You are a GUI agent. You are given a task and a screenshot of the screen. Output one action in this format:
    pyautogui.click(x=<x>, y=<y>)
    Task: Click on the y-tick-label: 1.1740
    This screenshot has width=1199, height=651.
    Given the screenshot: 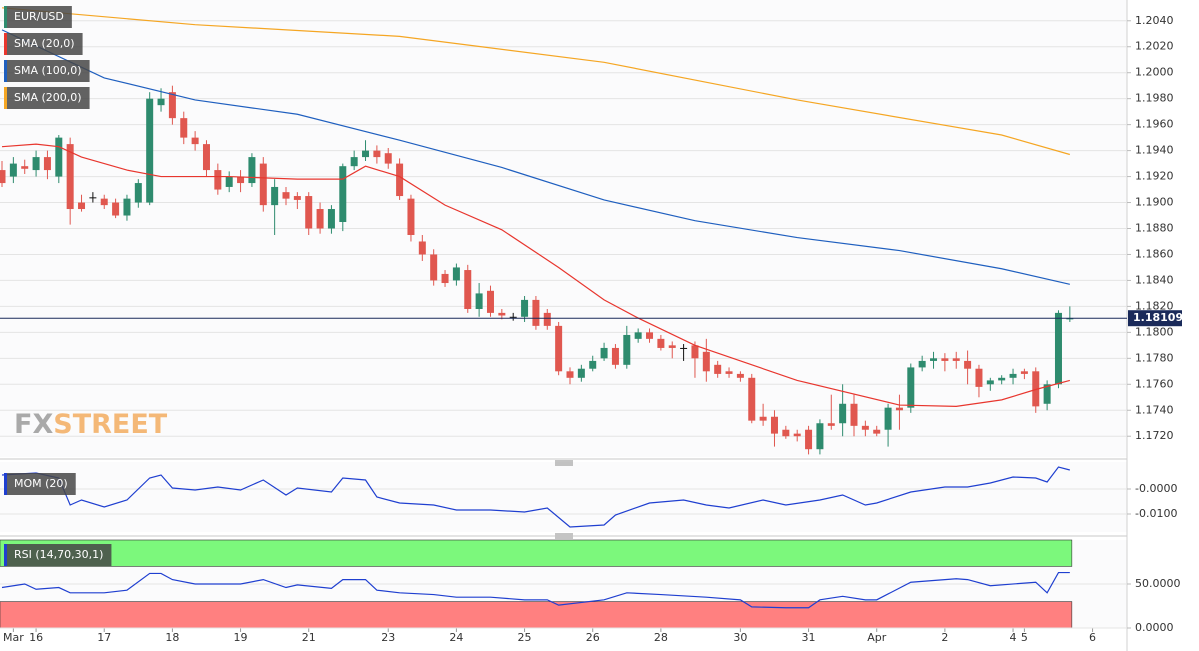 What is the action you would take?
    pyautogui.click(x=1154, y=409)
    